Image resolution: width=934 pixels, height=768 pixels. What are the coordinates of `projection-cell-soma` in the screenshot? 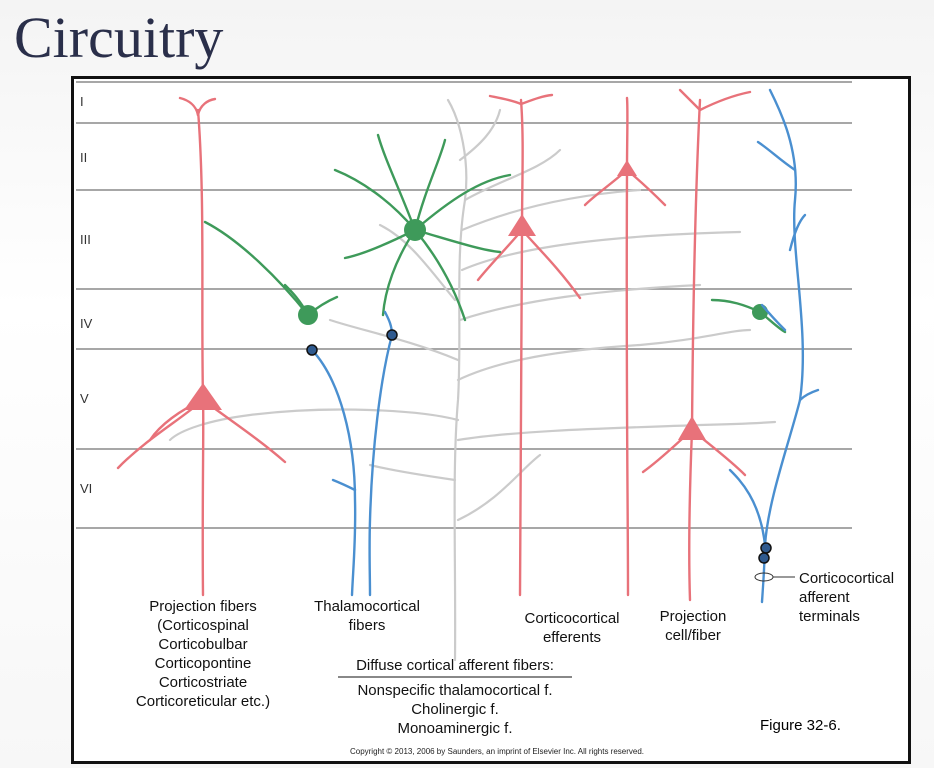 It's located at (692, 428).